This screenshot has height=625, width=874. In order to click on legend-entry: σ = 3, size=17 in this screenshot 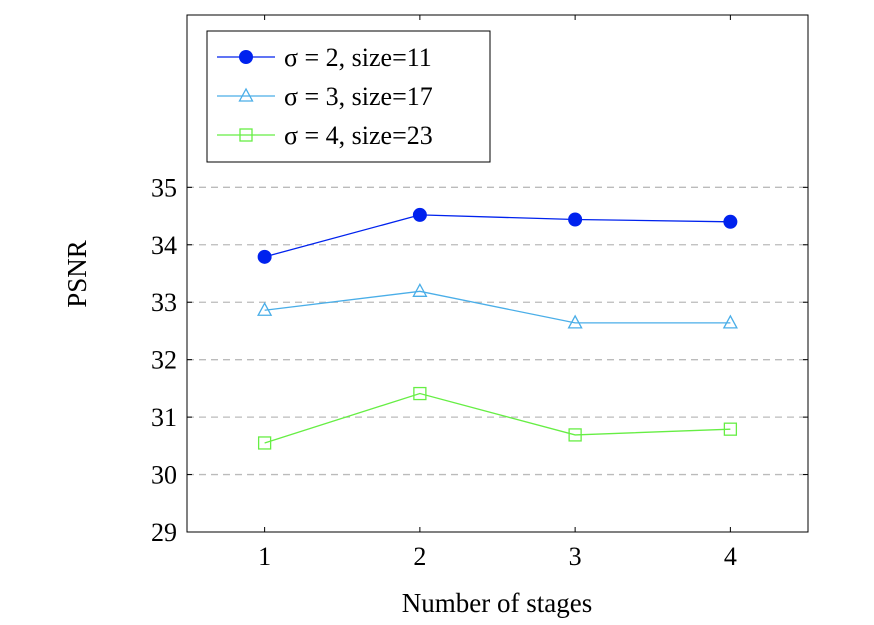, I will do `click(325, 96)`.